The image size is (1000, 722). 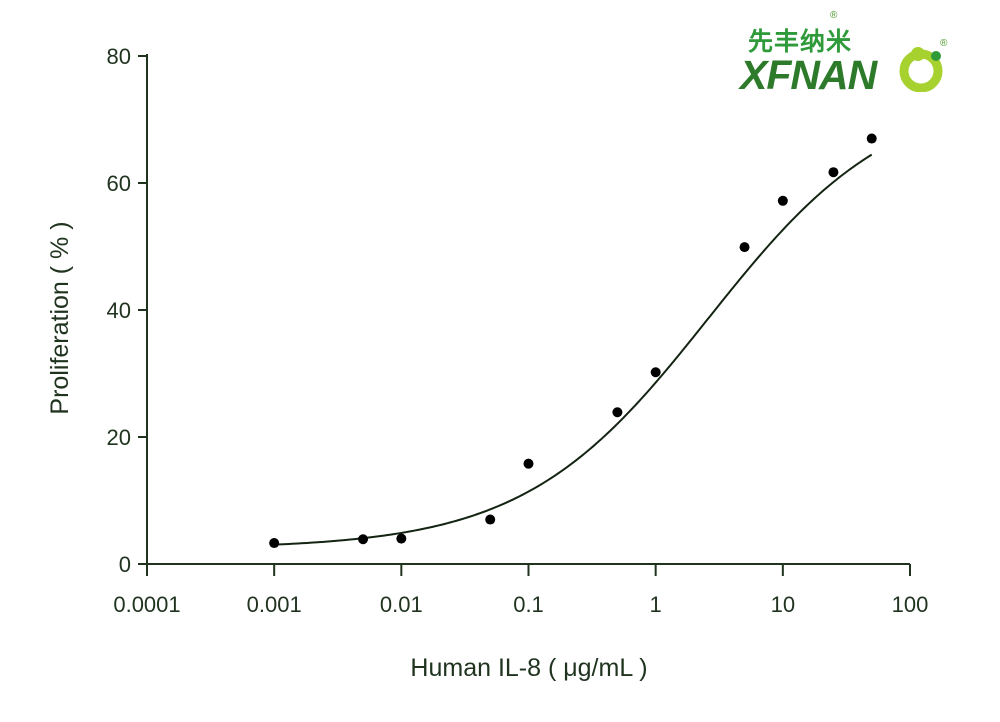 What do you see at coordinates (528, 668) in the screenshot?
I see `x-axis-title: Human IL-8 ( μg/mL )` at bounding box center [528, 668].